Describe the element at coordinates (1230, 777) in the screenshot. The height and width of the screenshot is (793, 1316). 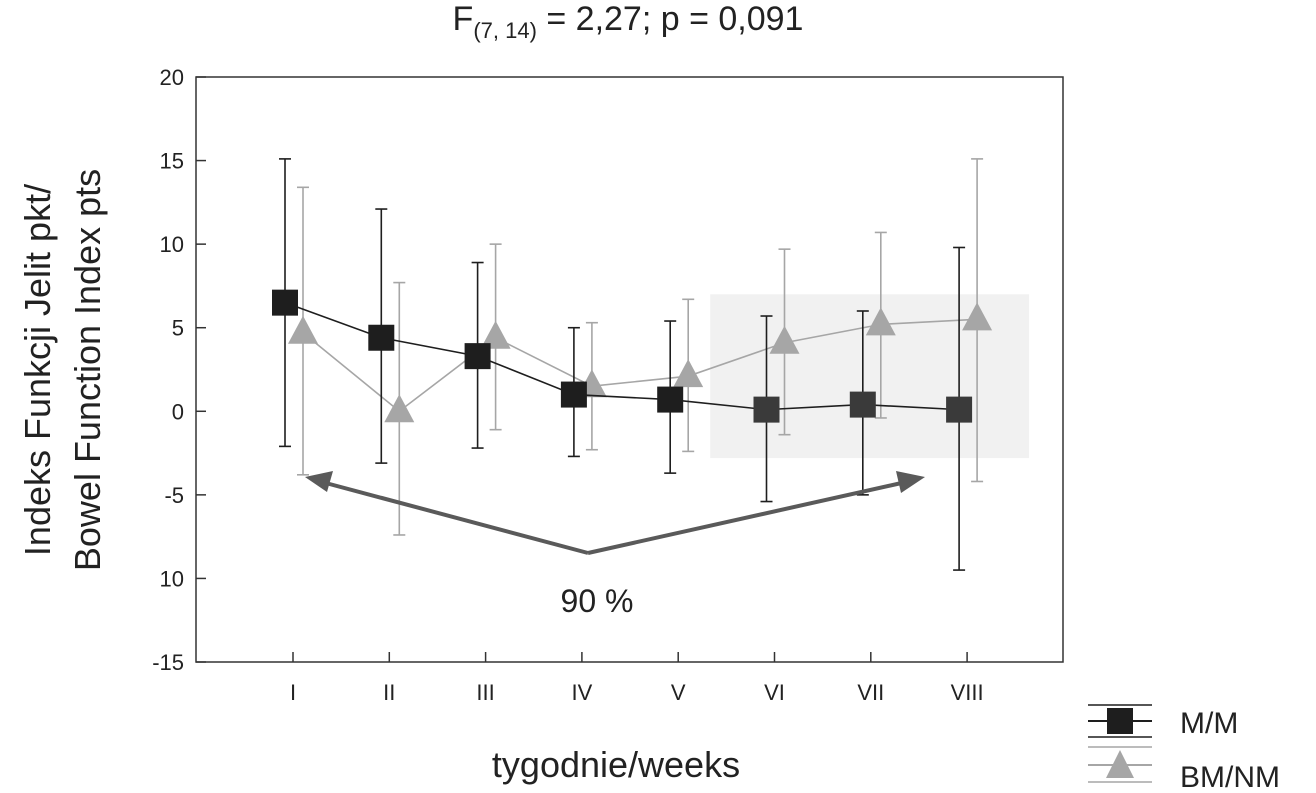
I see `legend-label-bmnm: BM/NM` at that location.